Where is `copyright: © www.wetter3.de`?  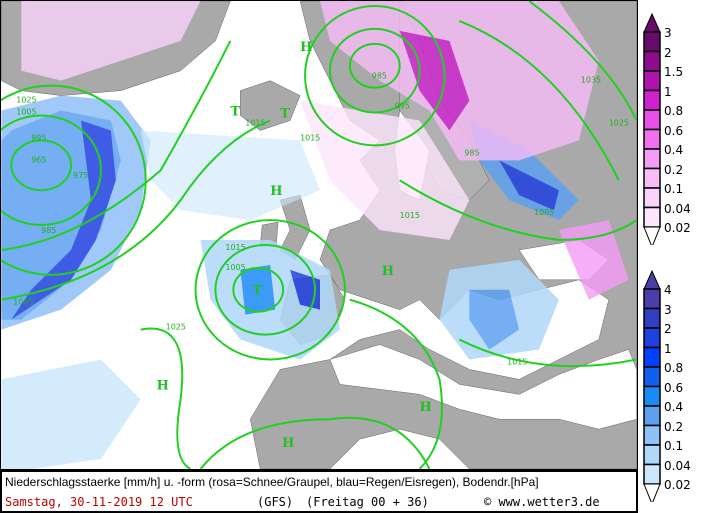 copyright: © www.wetter3.de is located at coordinates (542, 502).